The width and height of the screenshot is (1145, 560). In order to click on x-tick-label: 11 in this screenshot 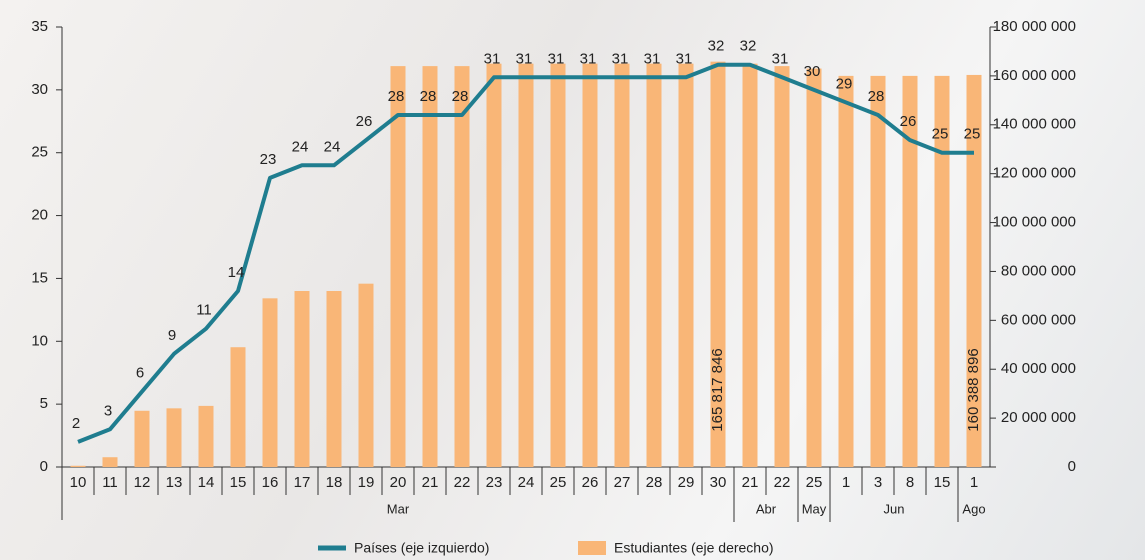, I will do `click(110, 482)`.